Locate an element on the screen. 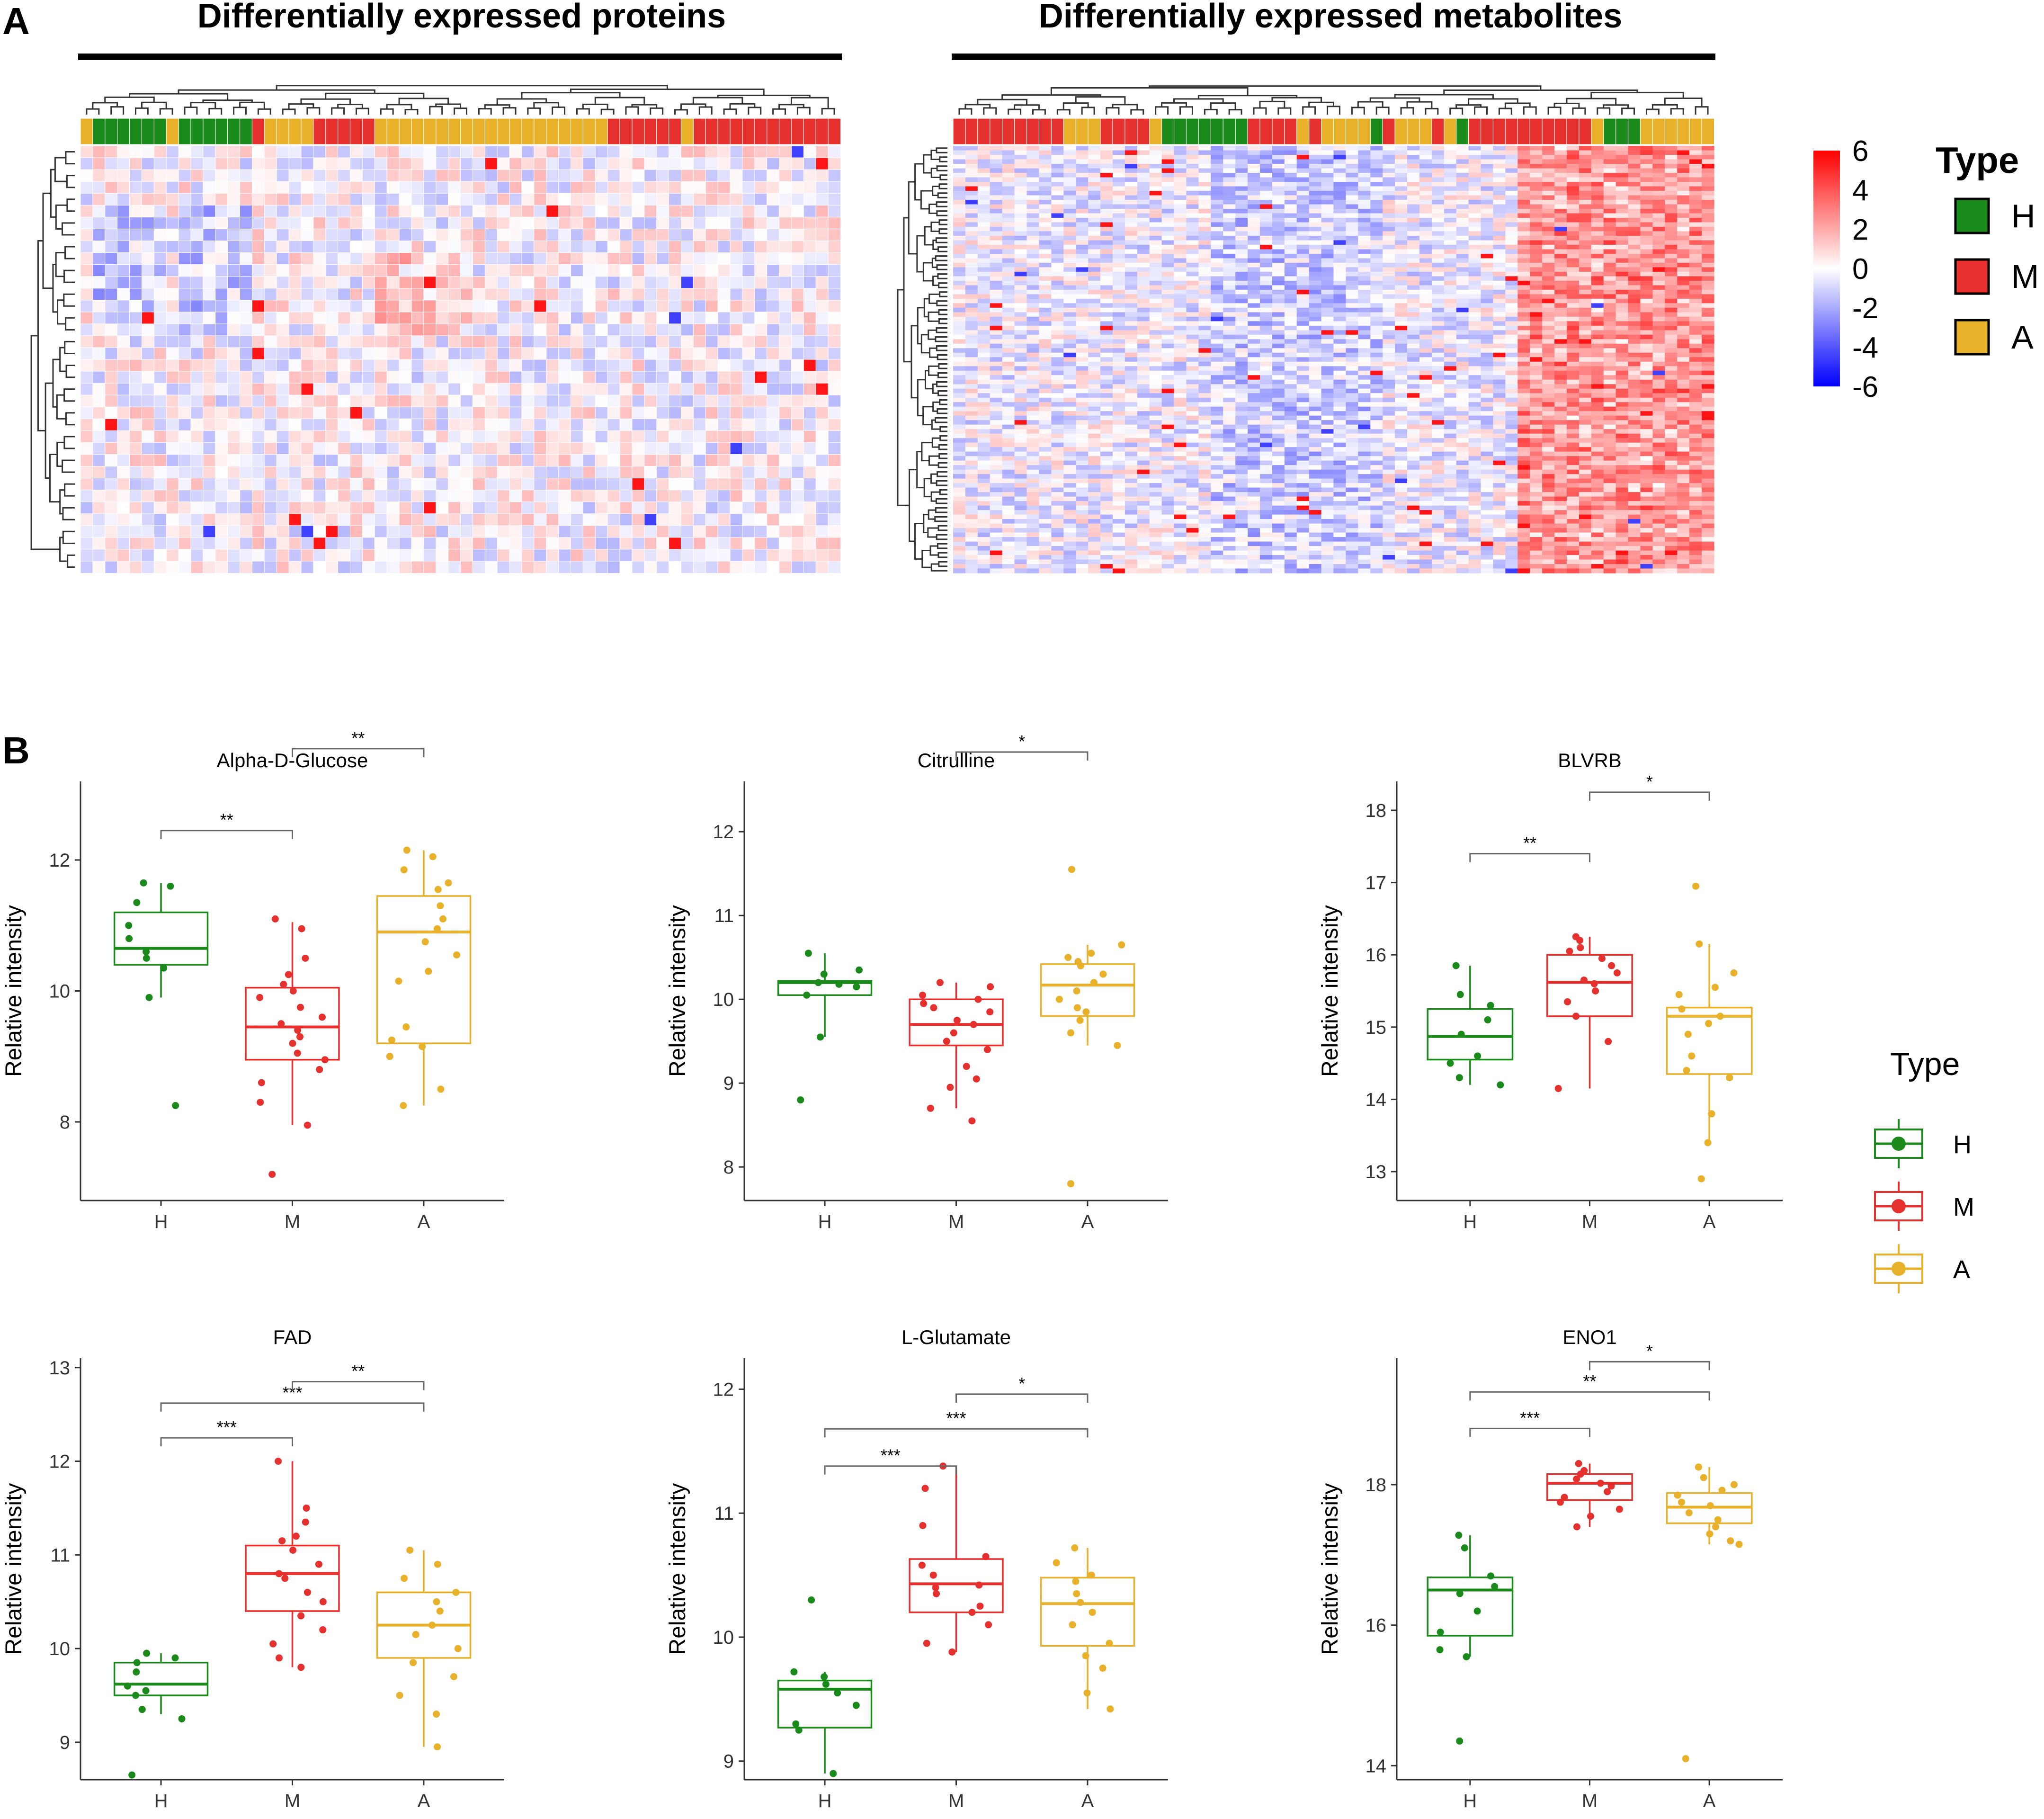 Image resolution: width=2044 pixels, height=1819 pixels. row-dendrogram-link is located at coordinates (942, 555).